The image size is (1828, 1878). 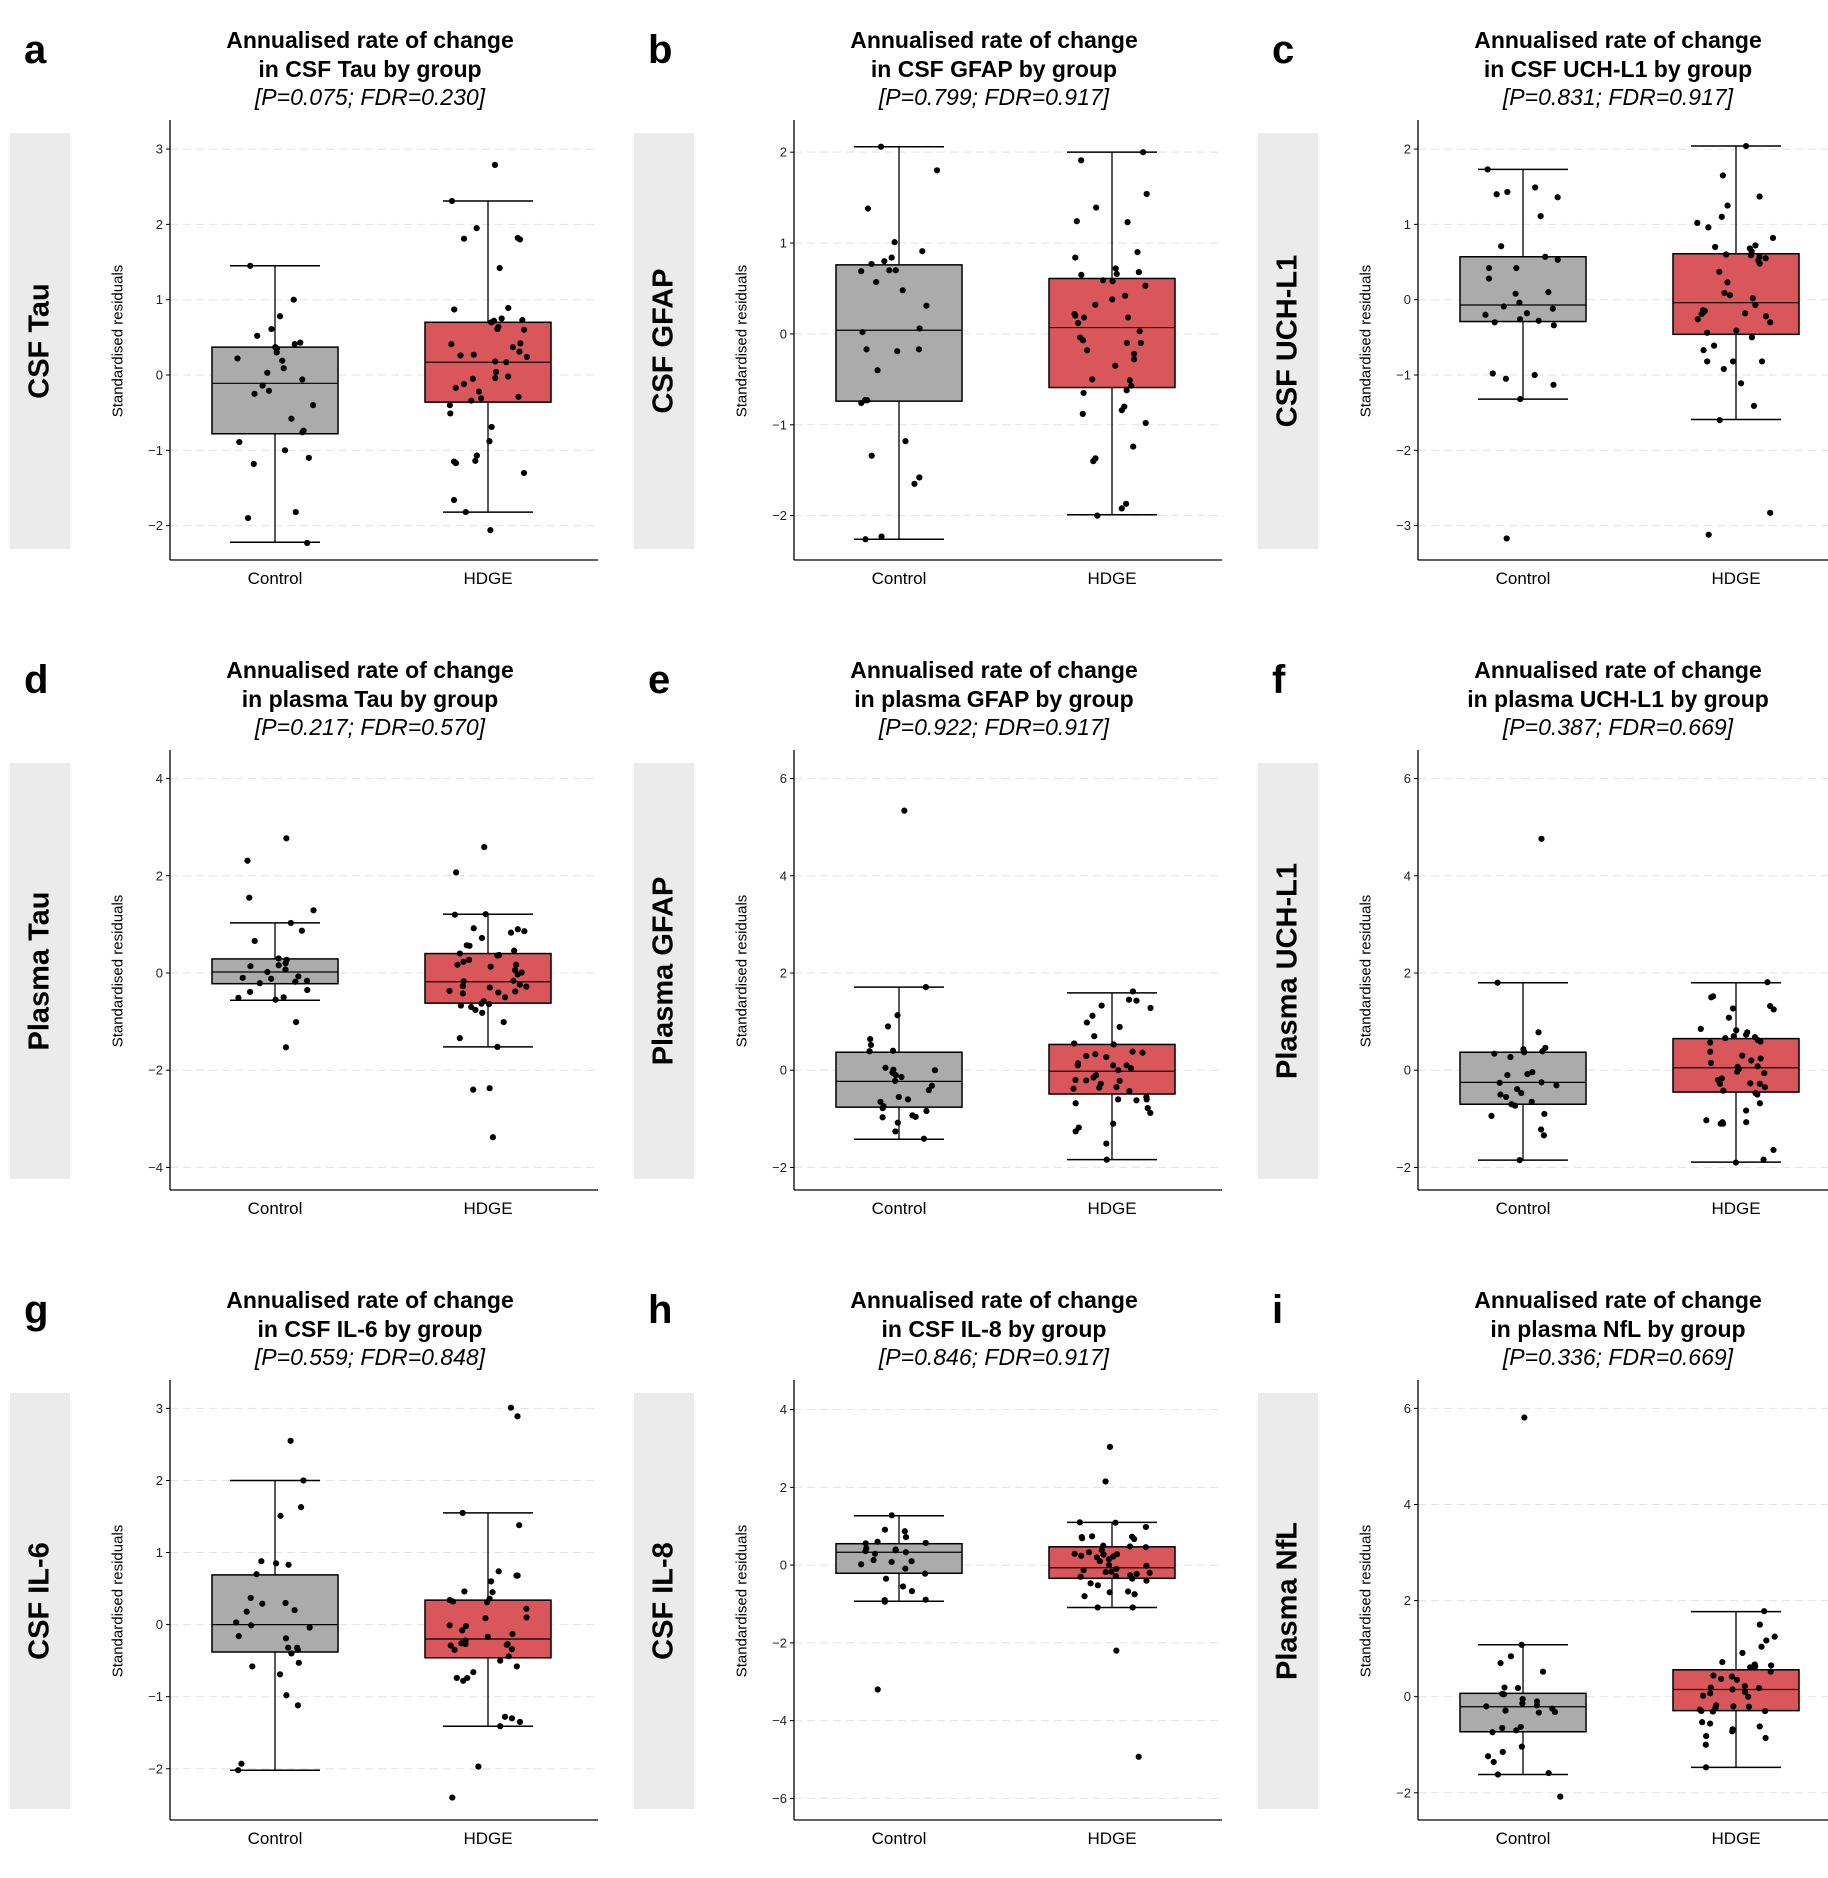 What do you see at coordinates (118, 1601) in the screenshot?
I see `y-axis-label: Standardised residuals` at bounding box center [118, 1601].